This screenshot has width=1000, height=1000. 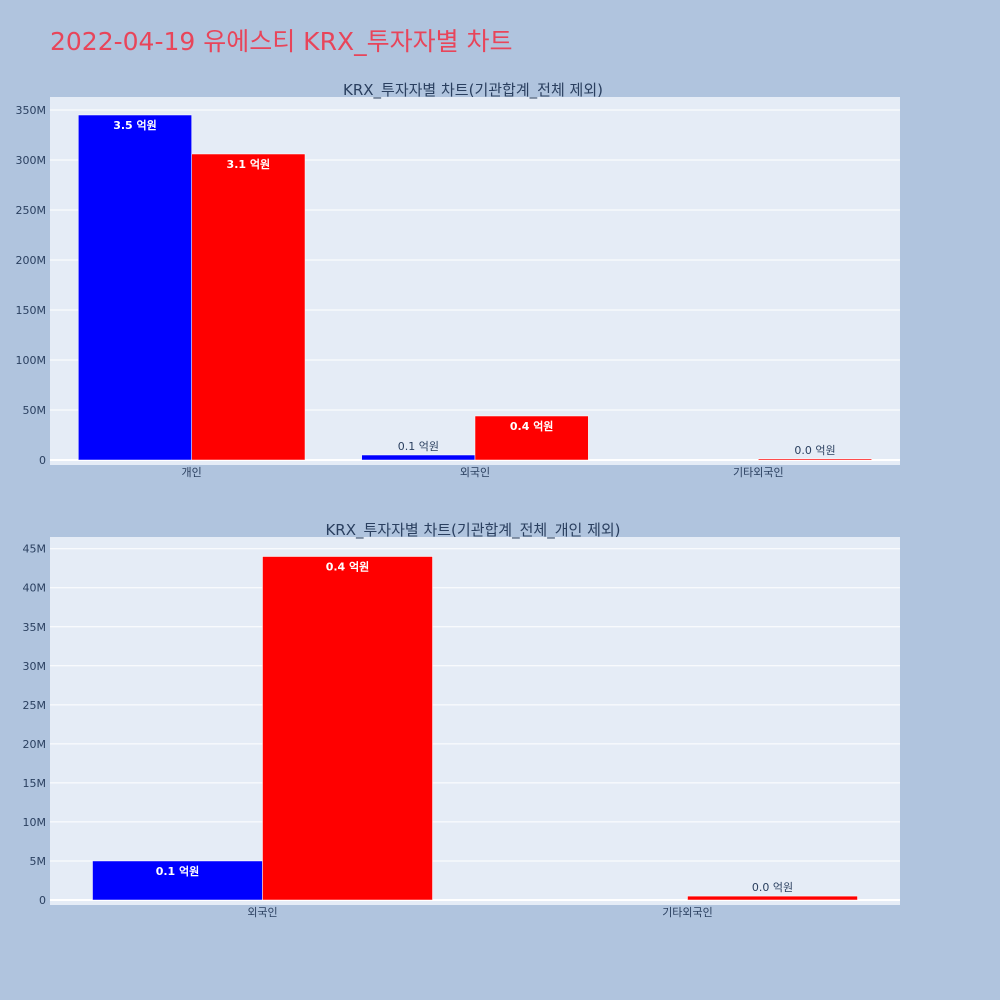 I want to click on y-tick-label: 150M, so click(x=31, y=310).